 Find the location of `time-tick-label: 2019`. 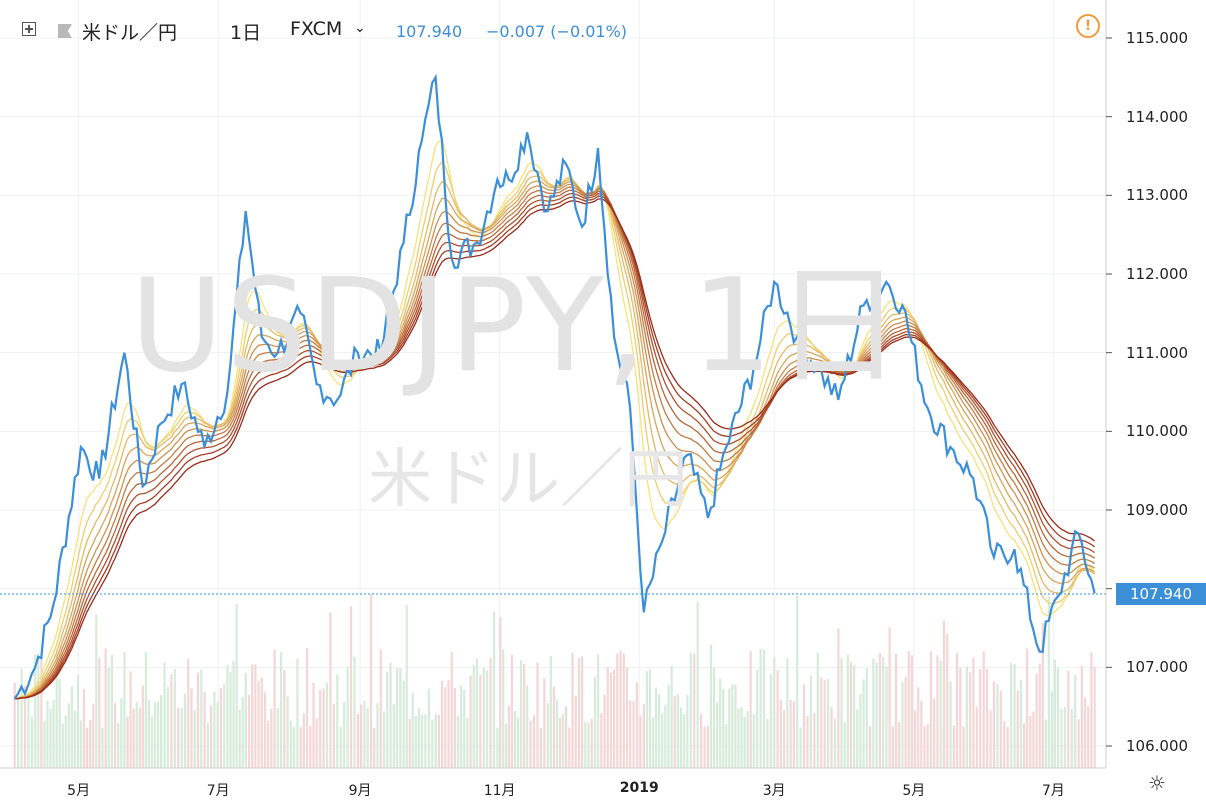

time-tick-label: 2019 is located at coordinates (639, 788).